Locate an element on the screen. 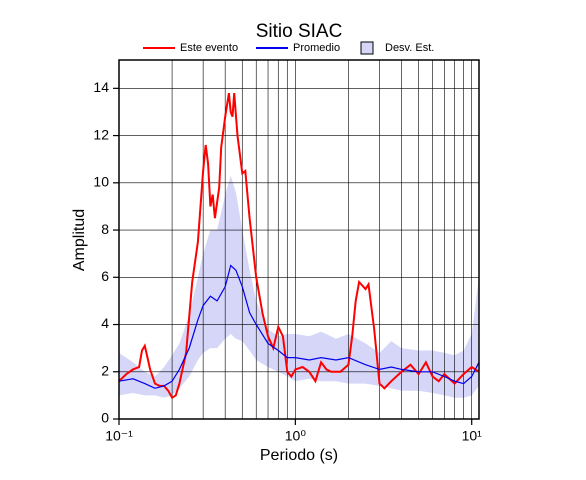 The height and width of the screenshot is (480, 586). legend-swatch is located at coordinates (367, 48).